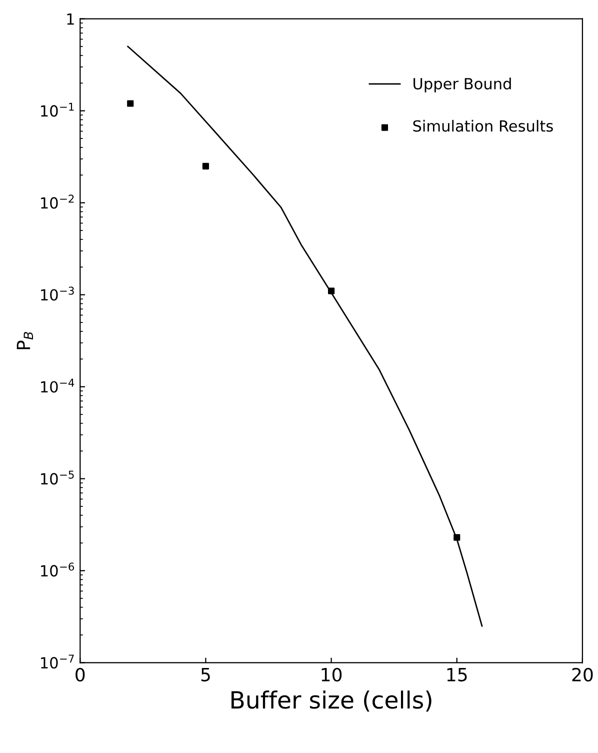  What do you see at coordinates (57, 385) in the screenshot?
I see `y-tick-label: 10$^{−4}$` at bounding box center [57, 385].